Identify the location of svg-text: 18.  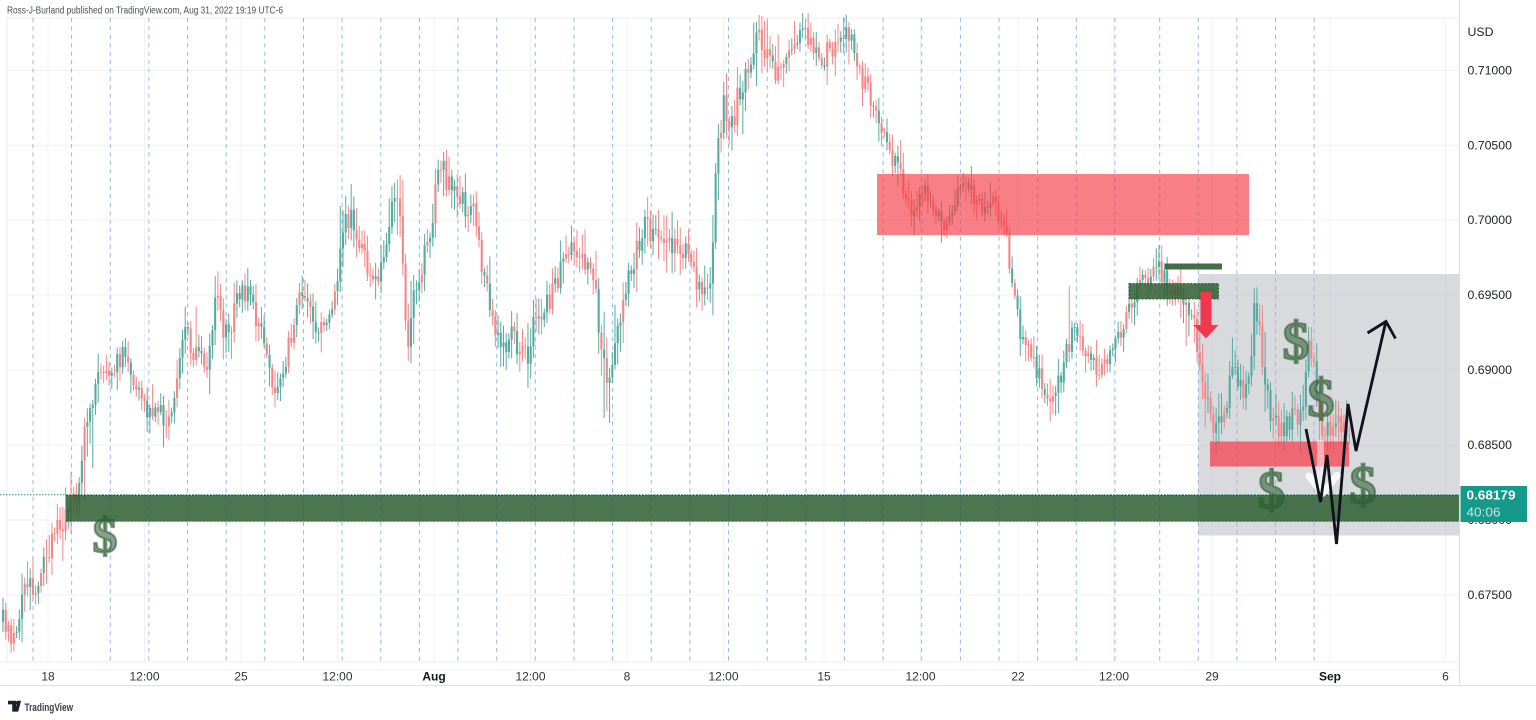
(48, 677).